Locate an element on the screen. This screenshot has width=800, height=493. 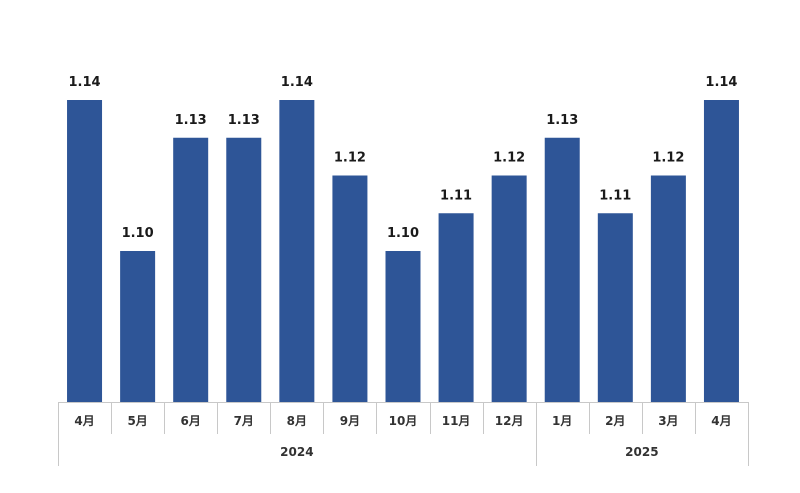
tick-label-0: 4月 is located at coordinates (84, 421).